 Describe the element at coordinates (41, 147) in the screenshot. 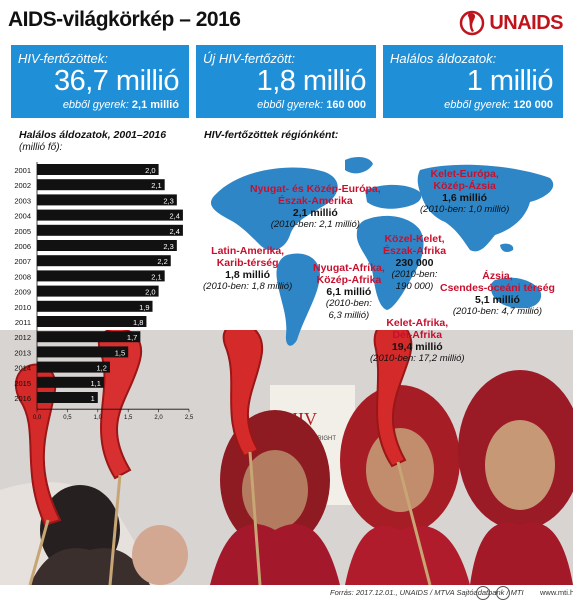

I see `chart-unit: (millió fő):` at that location.